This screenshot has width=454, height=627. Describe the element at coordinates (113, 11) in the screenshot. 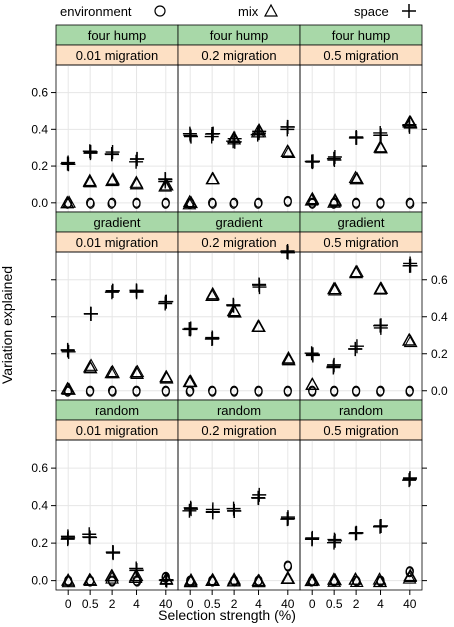

I see `legend-entry-circle: environment` at that location.